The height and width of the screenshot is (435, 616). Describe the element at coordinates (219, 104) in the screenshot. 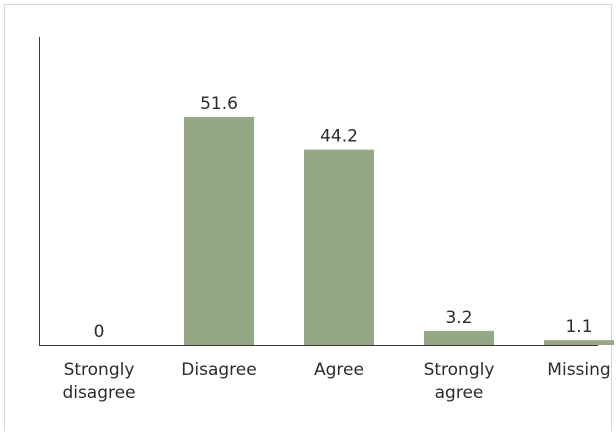

I see `value-label-1: 51.6` at that location.